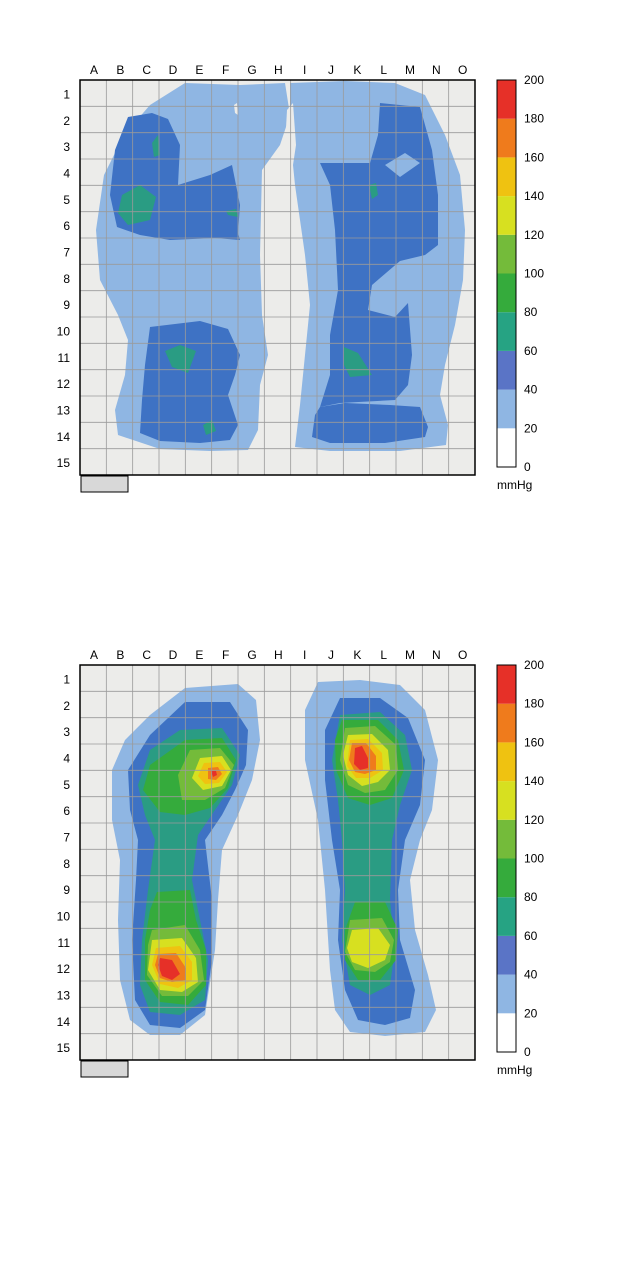 The width and height of the screenshot is (620, 1262). What do you see at coordinates (66, 200) in the screenshot?
I see `row-label: 5` at bounding box center [66, 200].